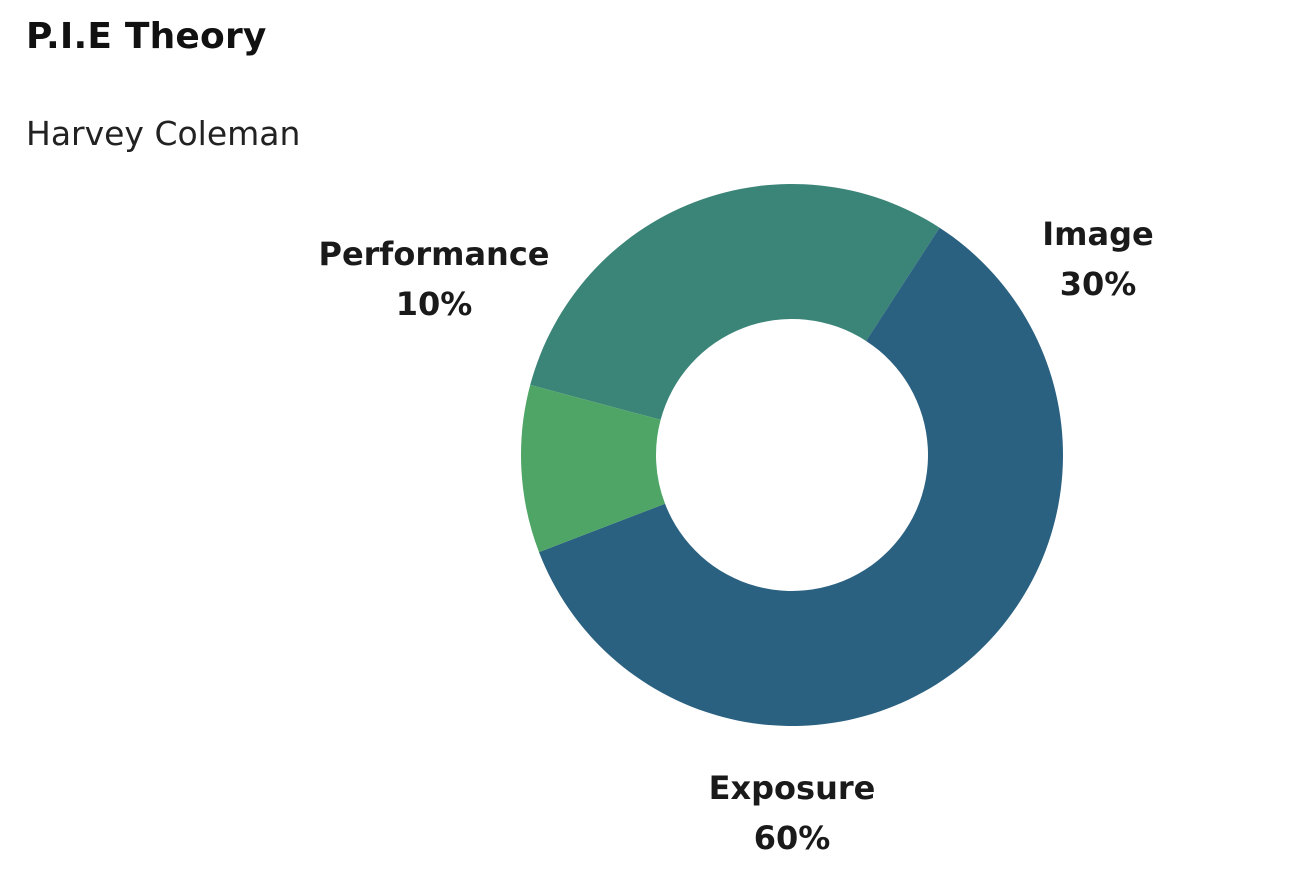  Describe the element at coordinates (163, 133) in the screenshot. I see `chart-subtitle: Harvey Coleman` at that location.